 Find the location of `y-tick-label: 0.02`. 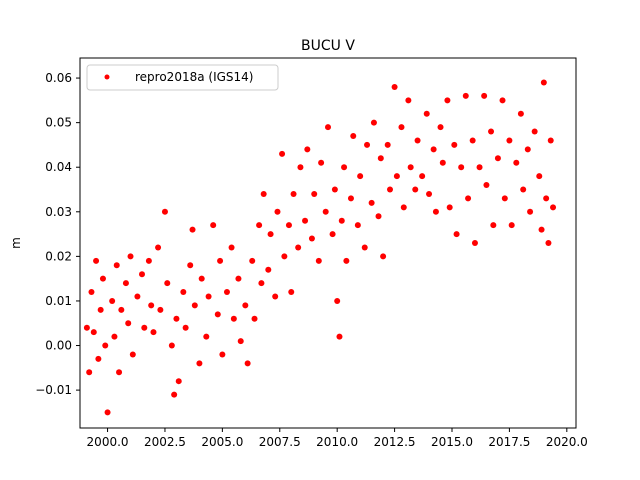

y-tick-label: 0.02 is located at coordinates (58, 256).